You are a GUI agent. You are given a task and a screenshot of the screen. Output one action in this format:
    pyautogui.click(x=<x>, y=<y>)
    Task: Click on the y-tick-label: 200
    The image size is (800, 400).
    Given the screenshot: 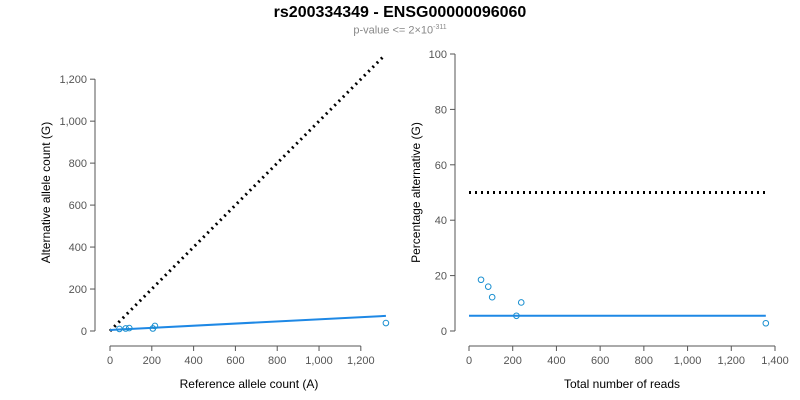 What is the action you would take?
    pyautogui.click(x=78, y=290)
    